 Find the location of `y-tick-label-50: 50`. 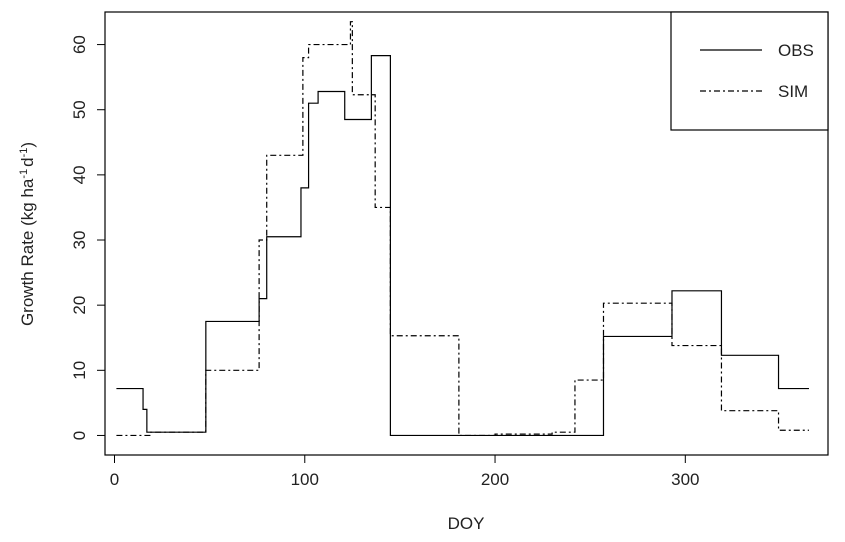

y-tick-label-50: 50 is located at coordinates (79, 109).